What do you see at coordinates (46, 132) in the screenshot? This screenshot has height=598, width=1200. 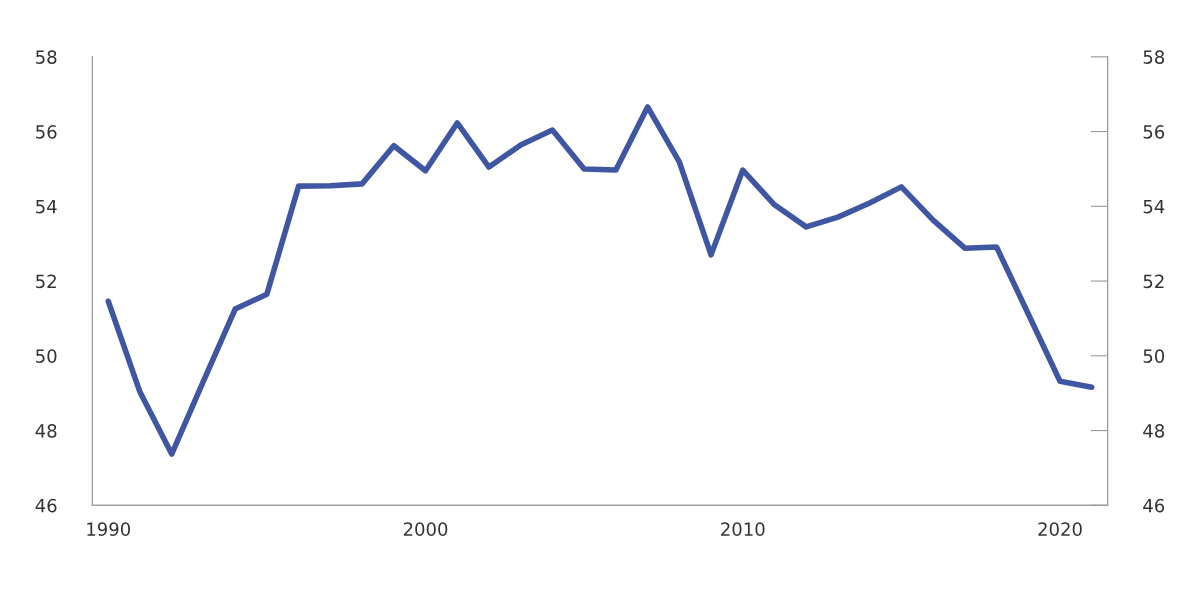 I see `y-tick-label: 56` at bounding box center [46, 132].